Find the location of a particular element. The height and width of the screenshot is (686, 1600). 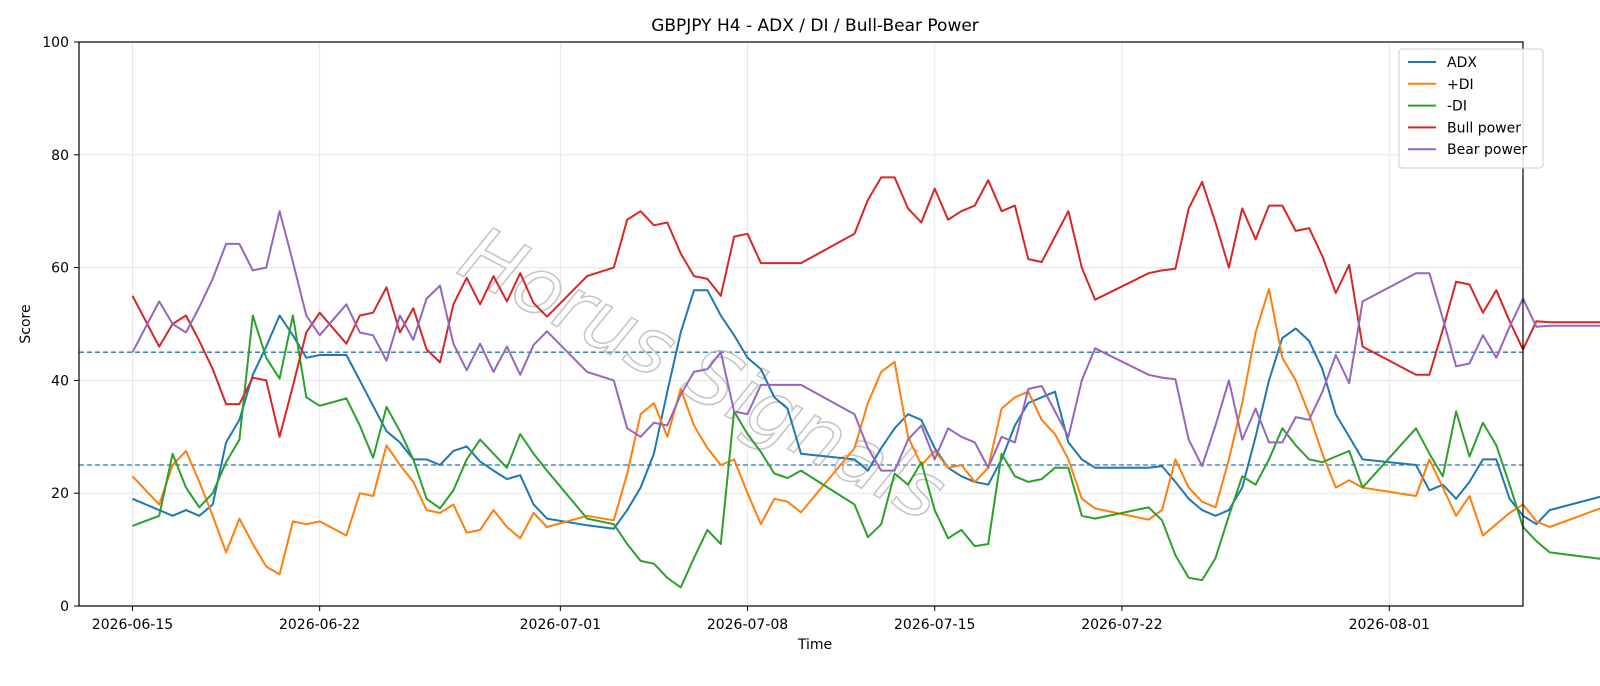

y-axis: 0 20 40 60 80 100 is located at coordinates (60, 325).